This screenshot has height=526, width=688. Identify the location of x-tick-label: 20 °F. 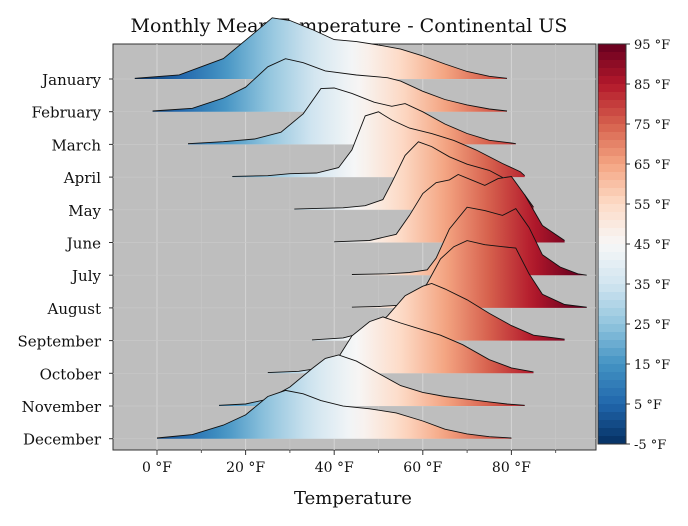
(245, 468).